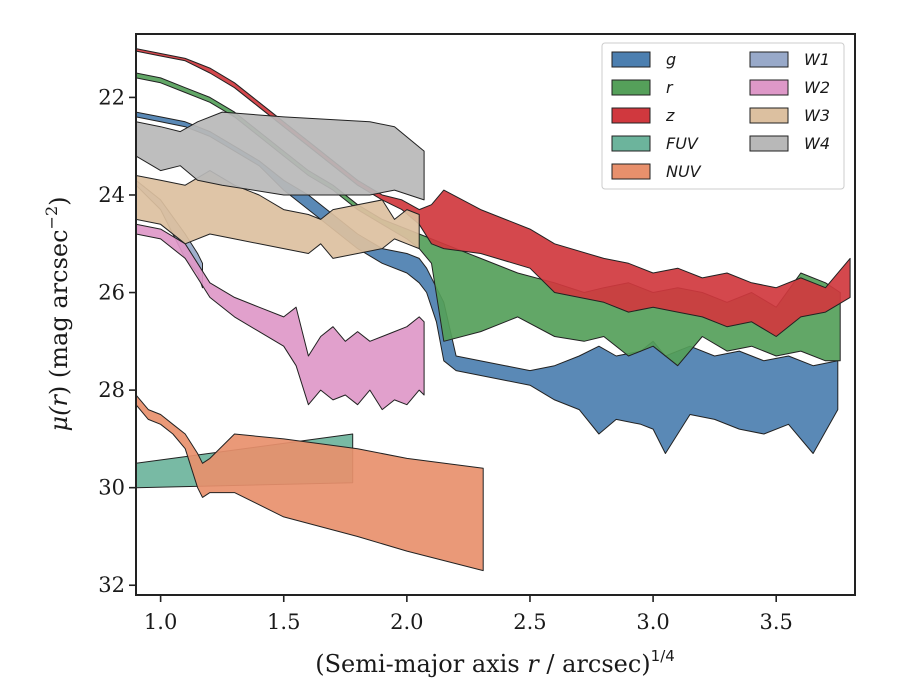 The height and width of the screenshot is (700, 900). Describe the element at coordinates (111, 488) in the screenshot. I see `y-tick-label: 30` at that location.